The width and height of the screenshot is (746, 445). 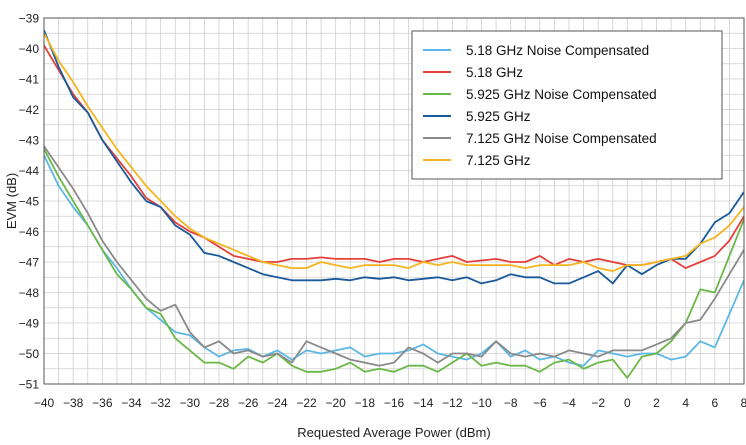 I want to click on x-tick-label: −8, so click(x=511, y=403).